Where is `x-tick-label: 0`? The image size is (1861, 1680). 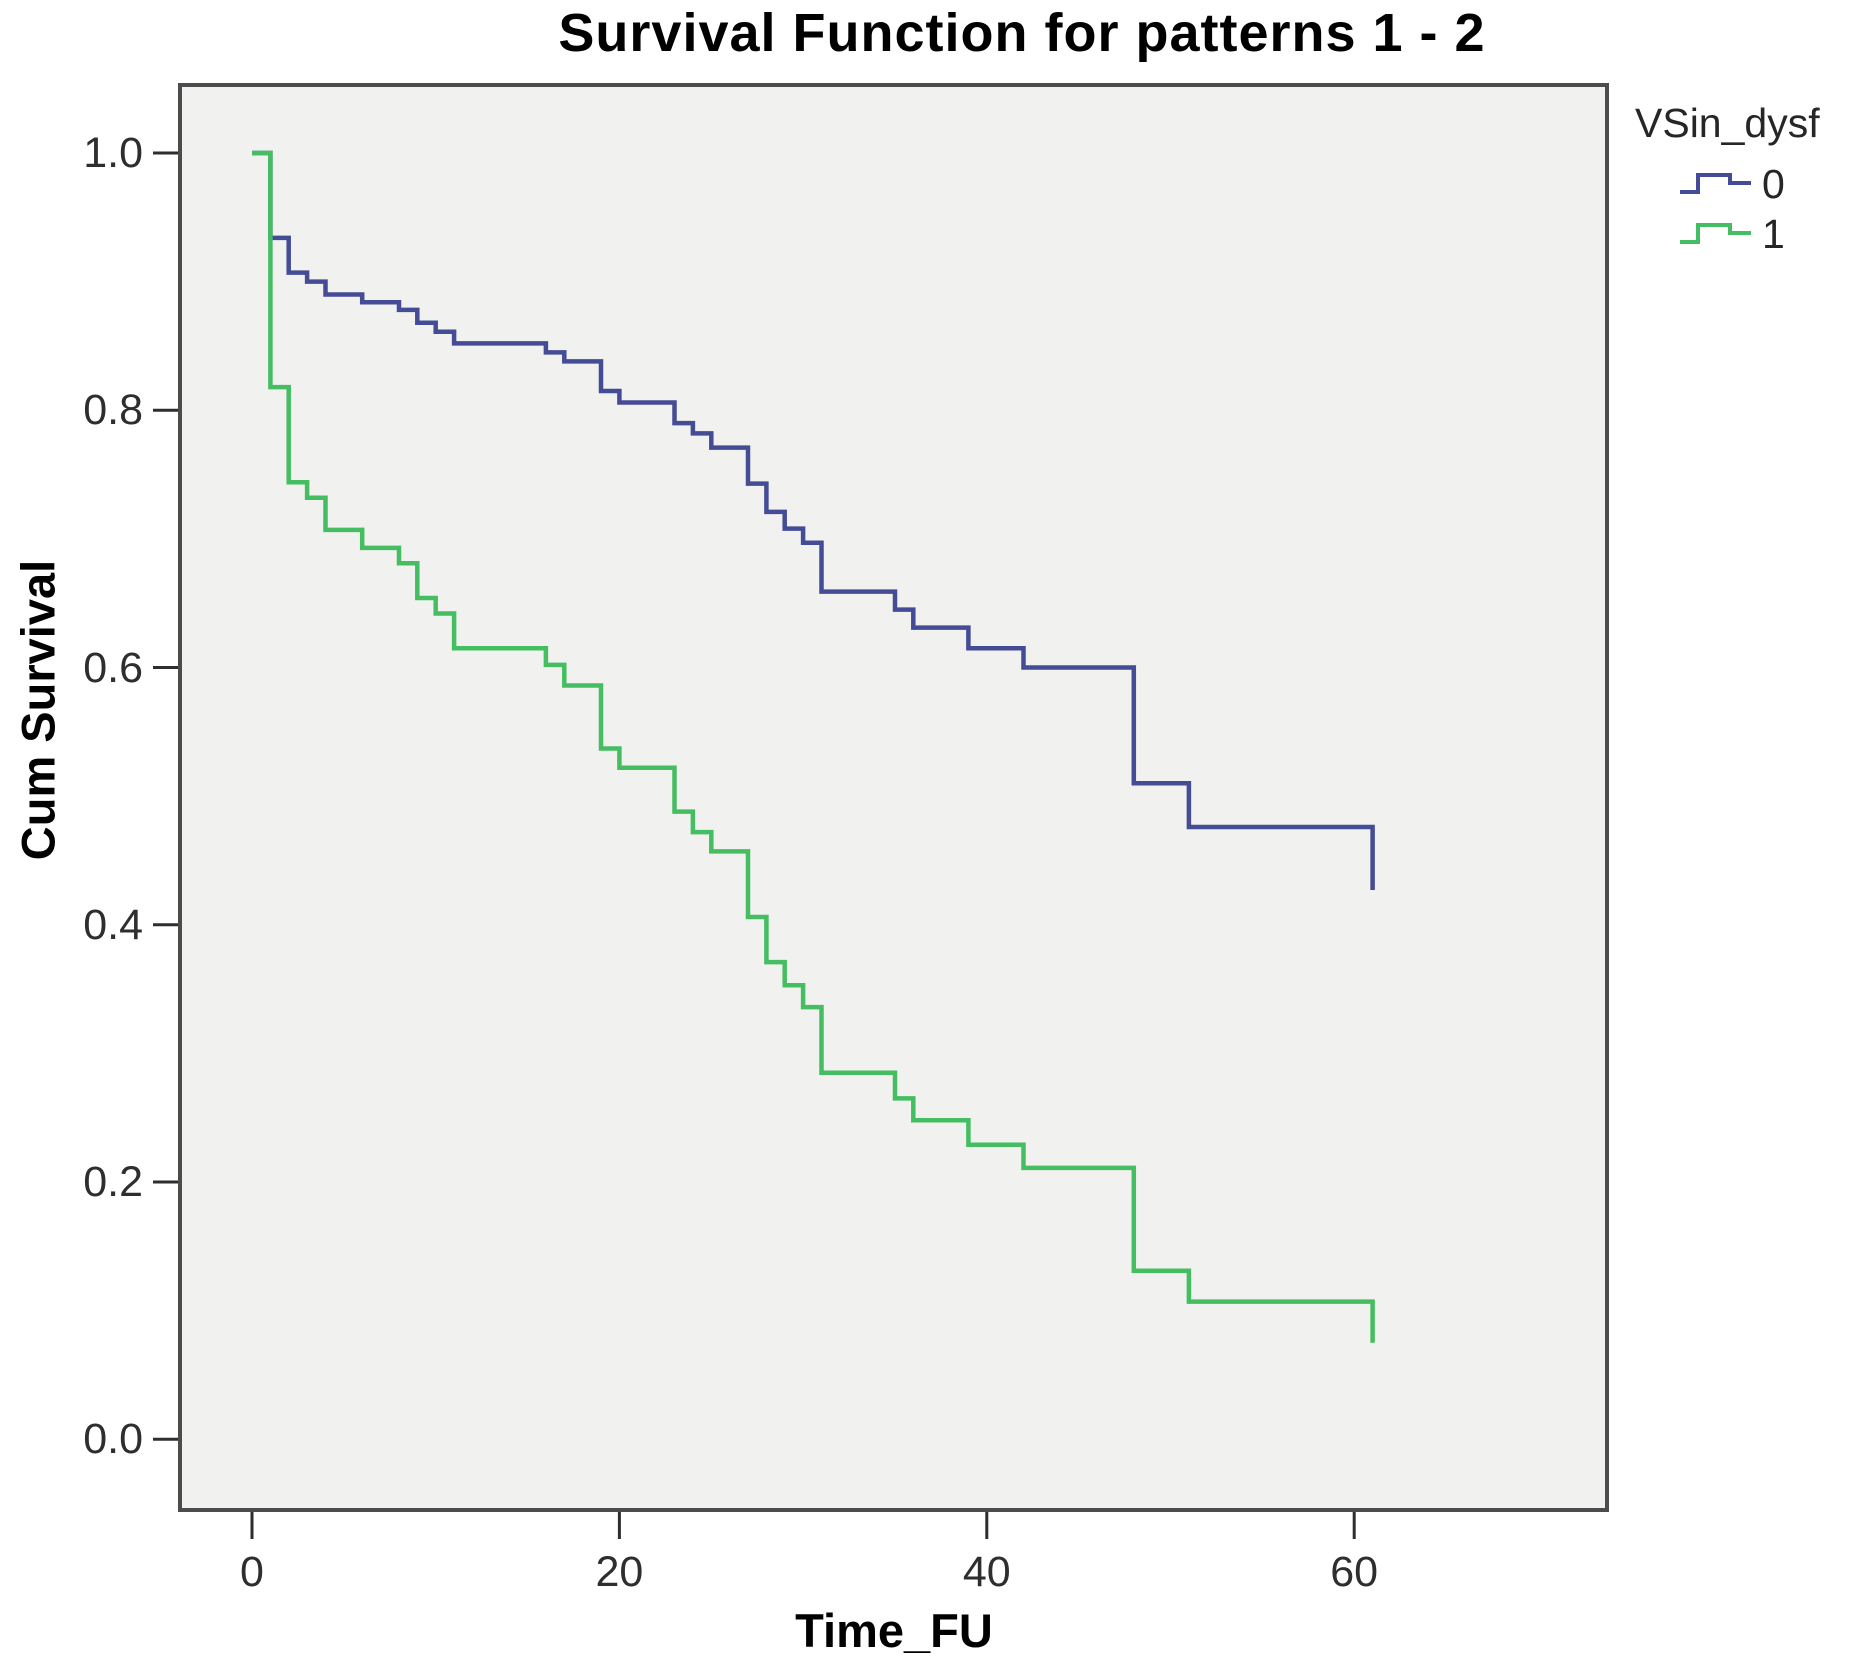
x-tick-label: 0 is located at coordinates (252, 1572).